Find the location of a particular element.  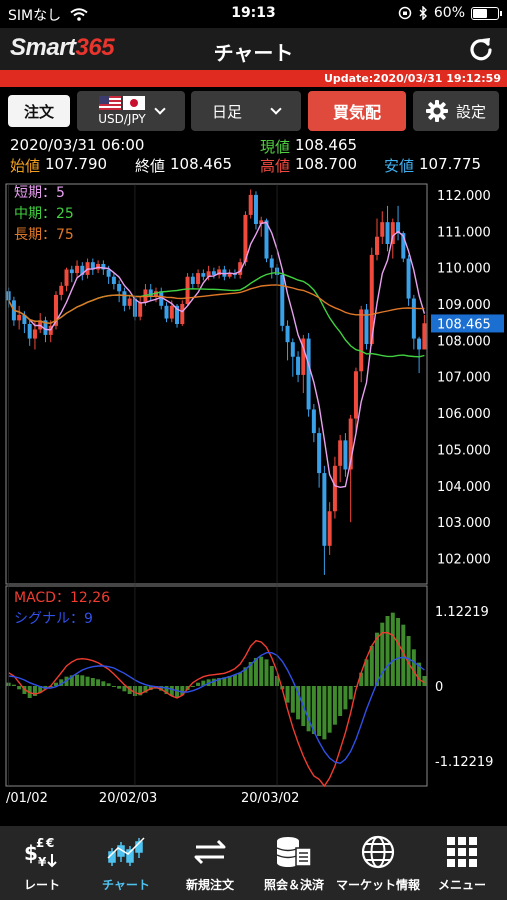

currency-pair-select: USD/JPY is located at coordinates (131, 111).